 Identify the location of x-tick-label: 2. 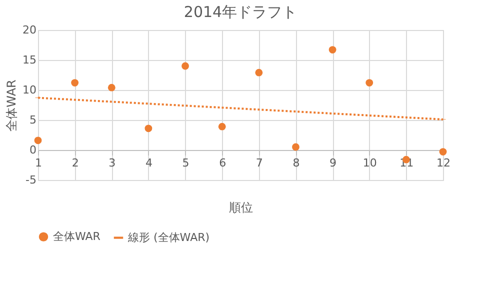
(75, 163).